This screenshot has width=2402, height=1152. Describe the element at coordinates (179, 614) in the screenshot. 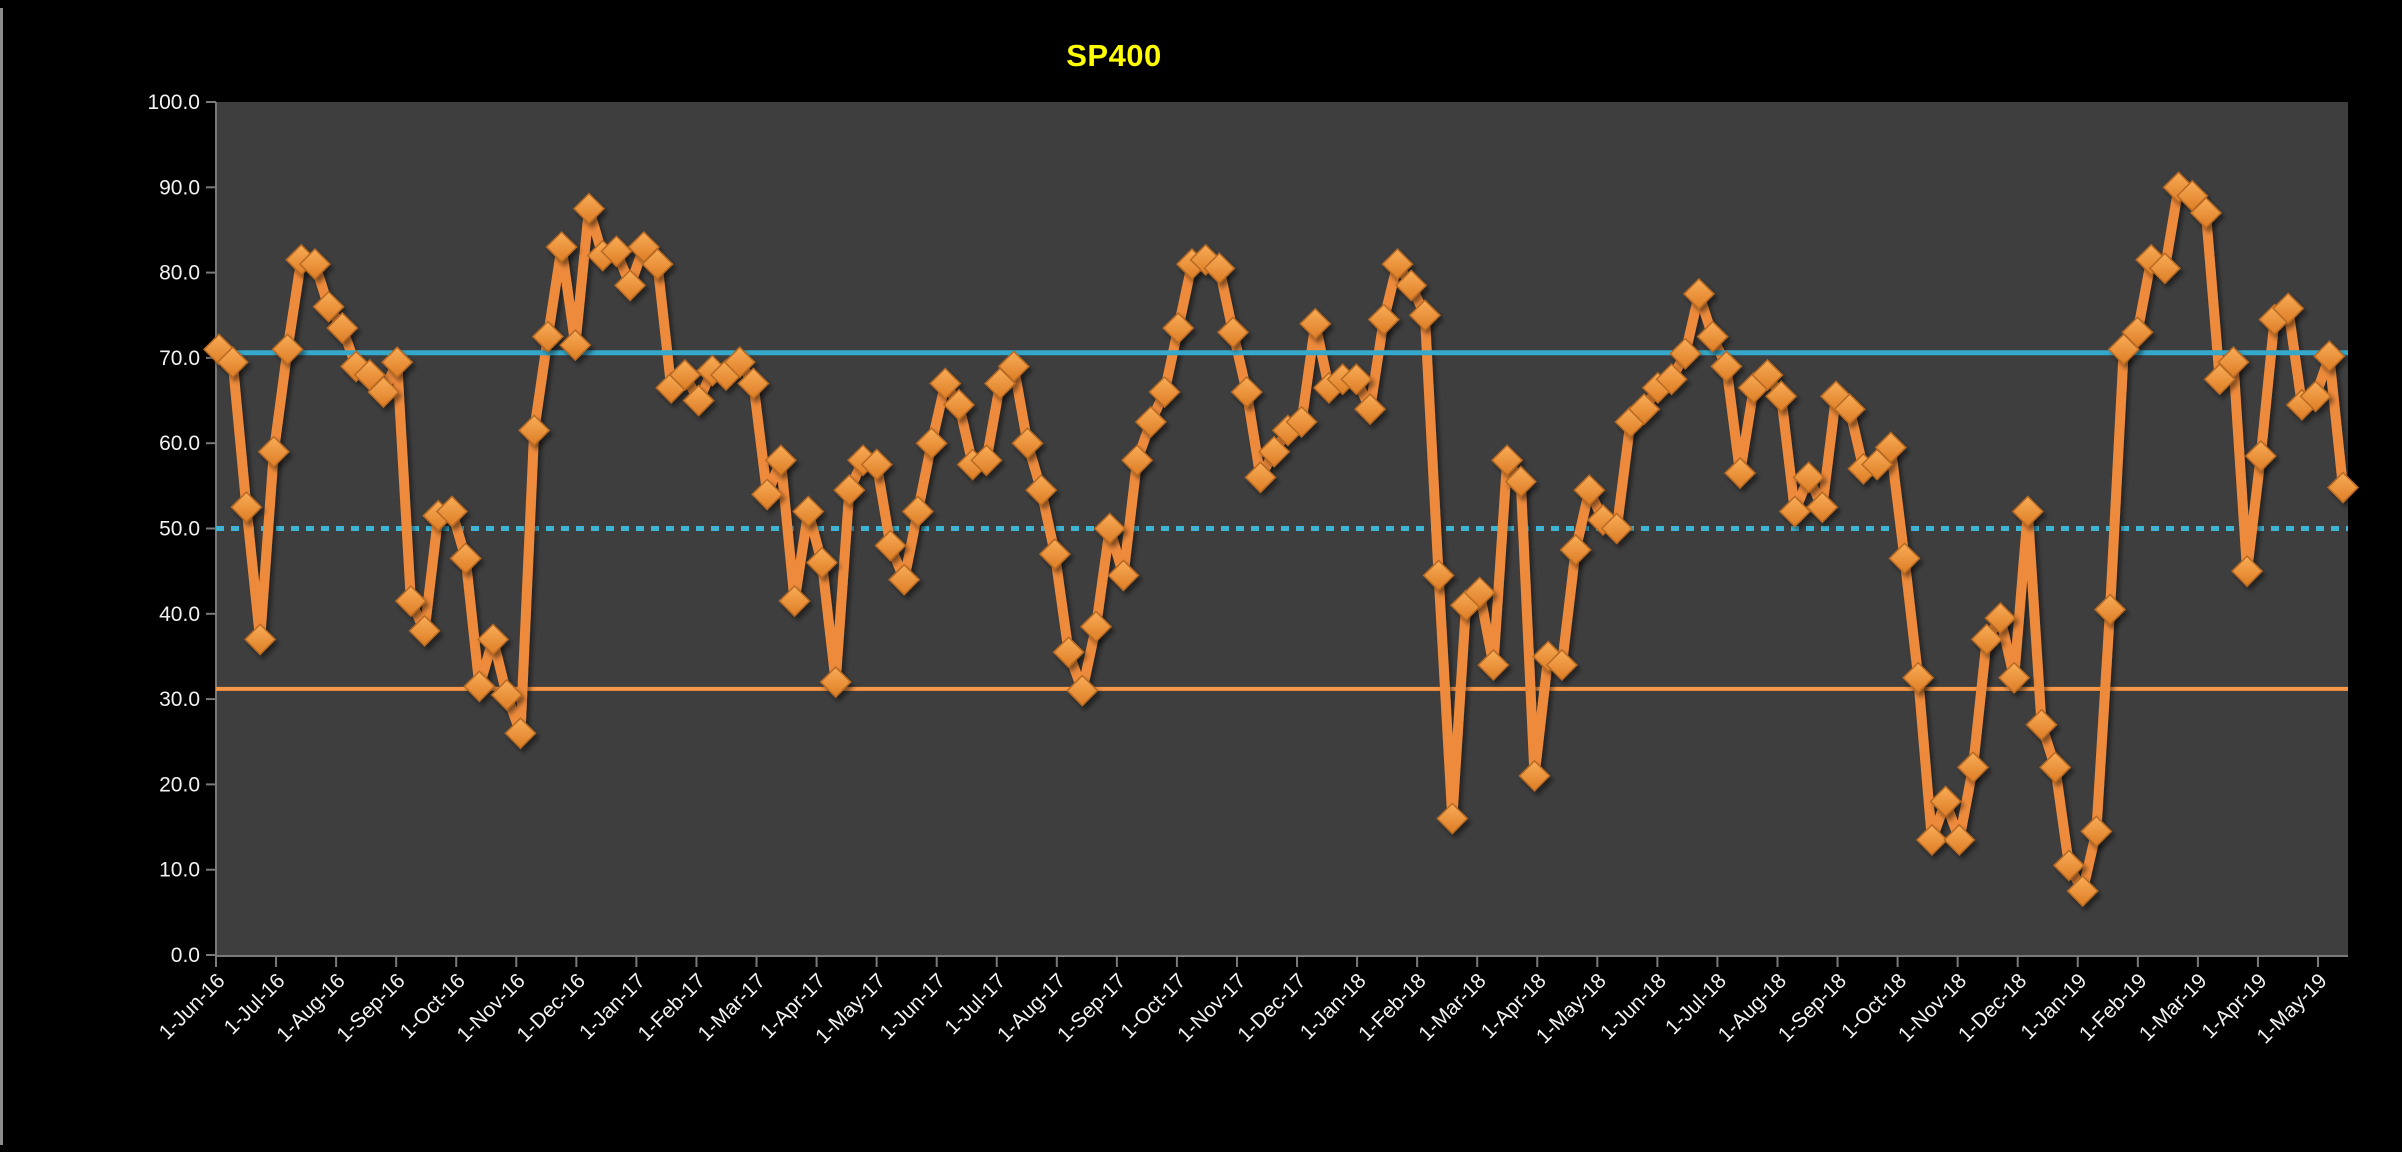

I see `y-tick-label: 40.0` at that location.